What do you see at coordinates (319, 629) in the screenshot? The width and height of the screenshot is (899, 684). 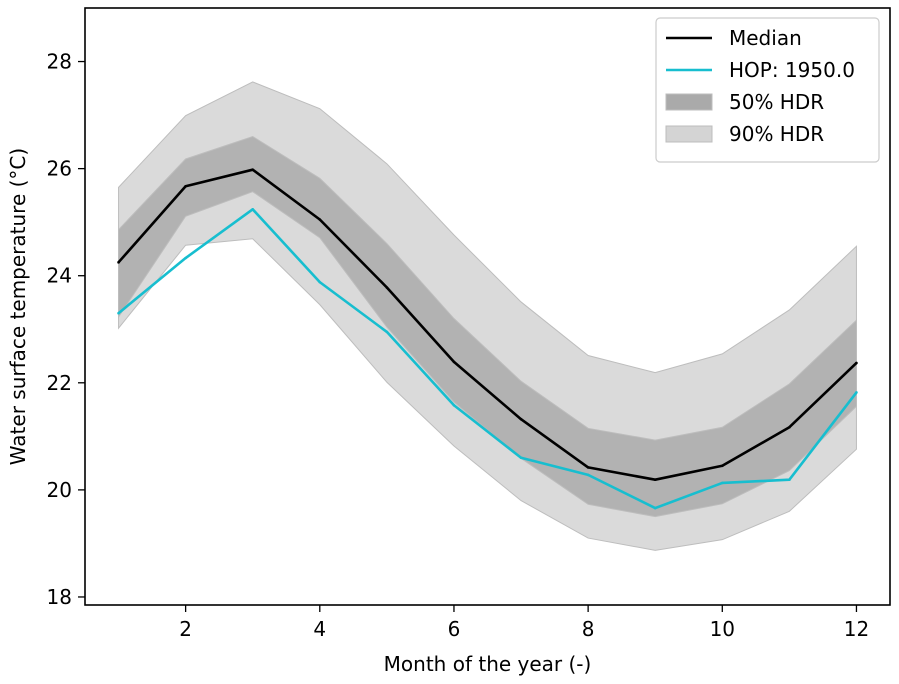 I see `x-tick-label: 4` at bounding box center [319, 629].